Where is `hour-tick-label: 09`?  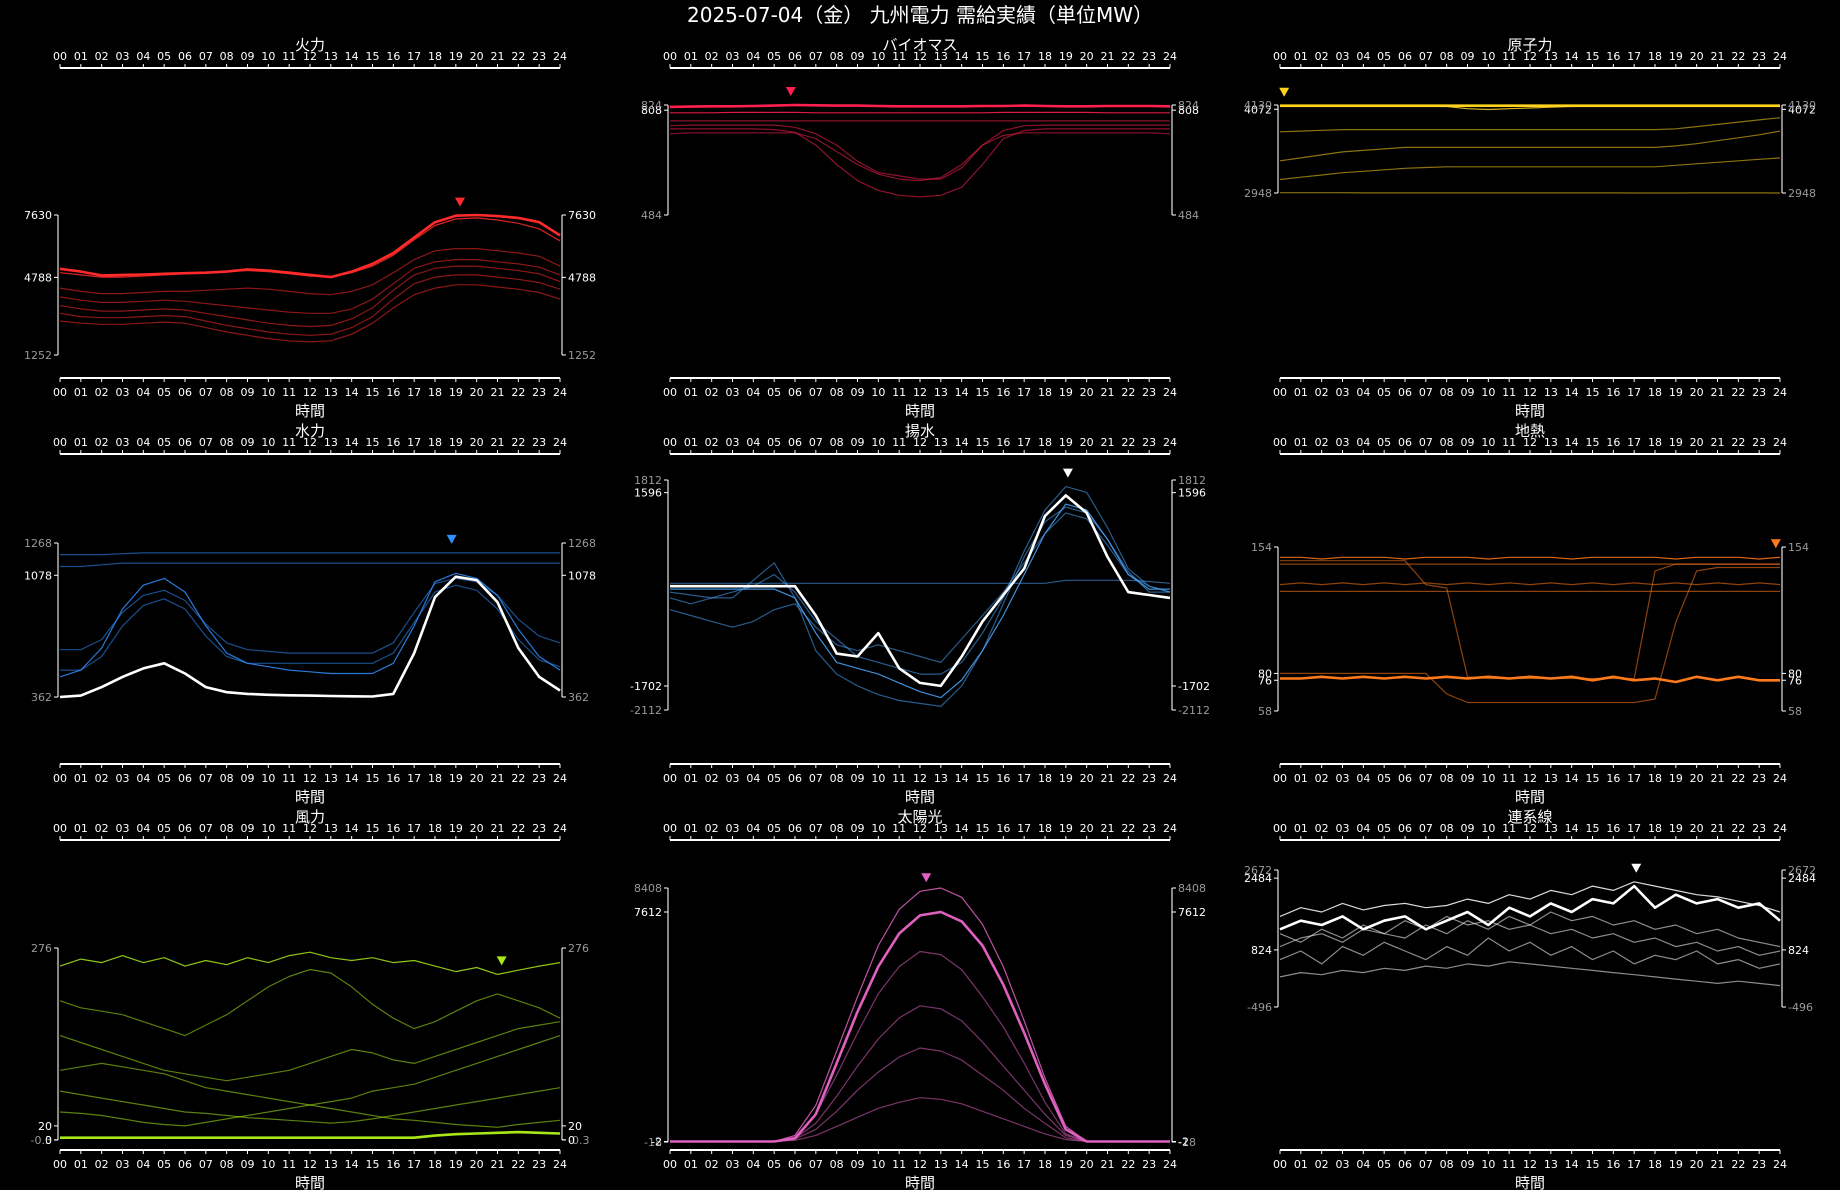 hour-tick-label: 09 is located at coordinates (1468, 828).